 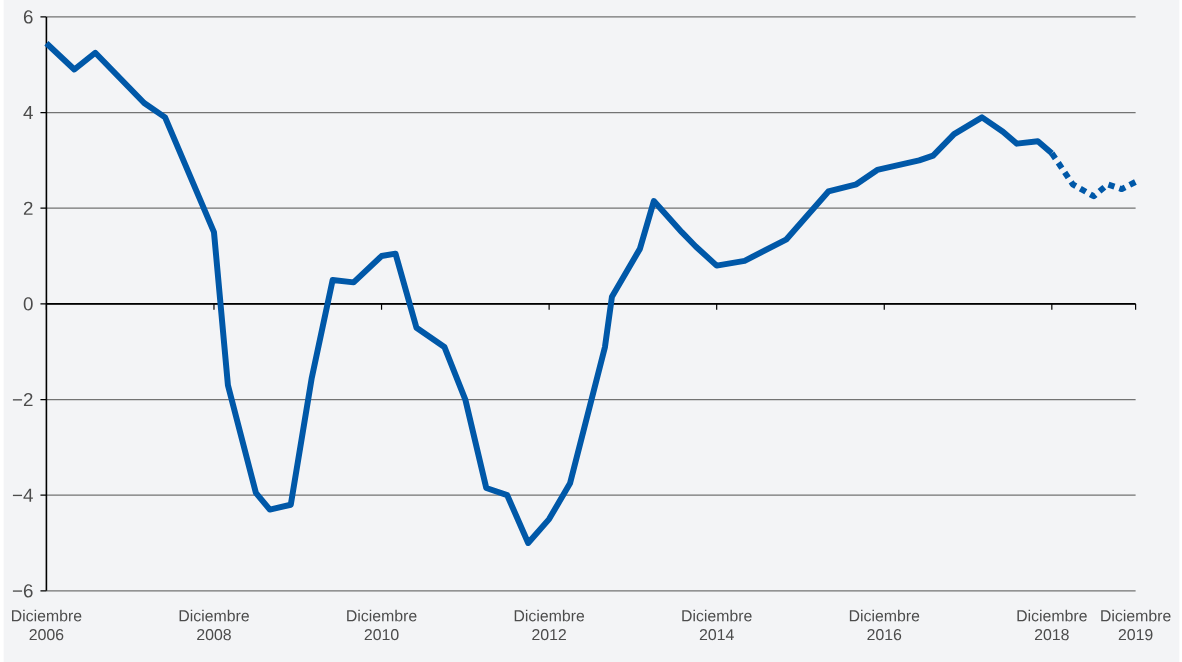 I want to click on x-tick-label: Diciembre 2016, so click(x=884, y=625).